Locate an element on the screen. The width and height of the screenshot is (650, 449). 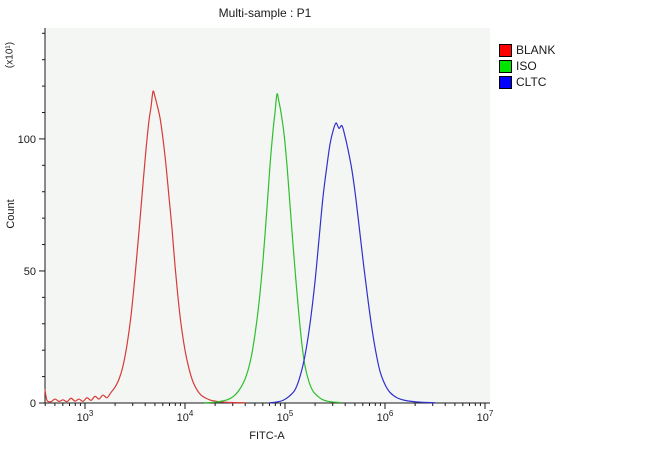
legend-item-cltc: CLTC is located at coordinates (527, 82).